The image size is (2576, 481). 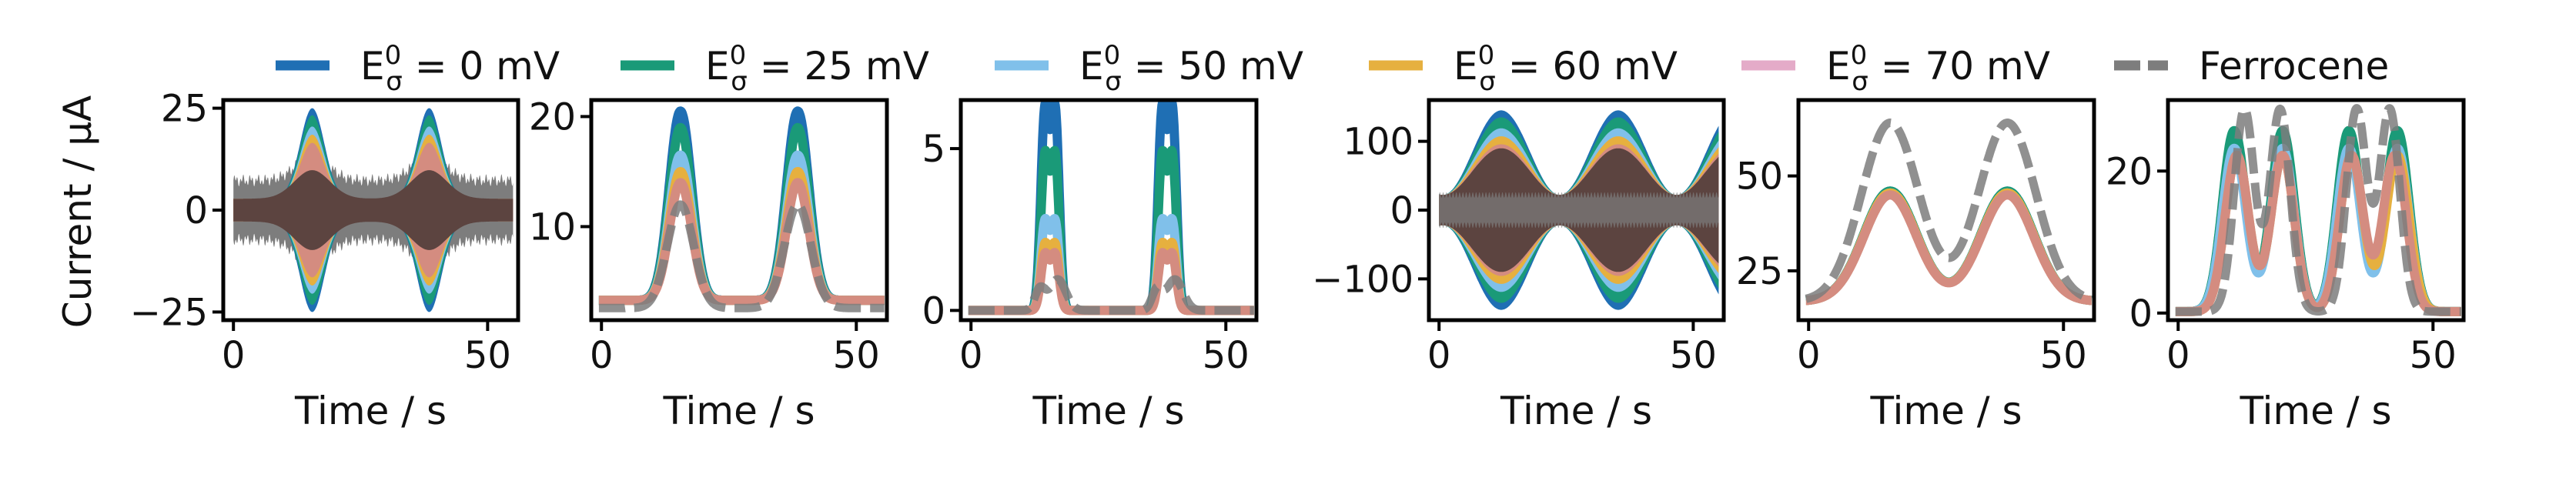 I want to click on legend-label-3: E0 σ = 60 mV, so click(x=1566, y=68).